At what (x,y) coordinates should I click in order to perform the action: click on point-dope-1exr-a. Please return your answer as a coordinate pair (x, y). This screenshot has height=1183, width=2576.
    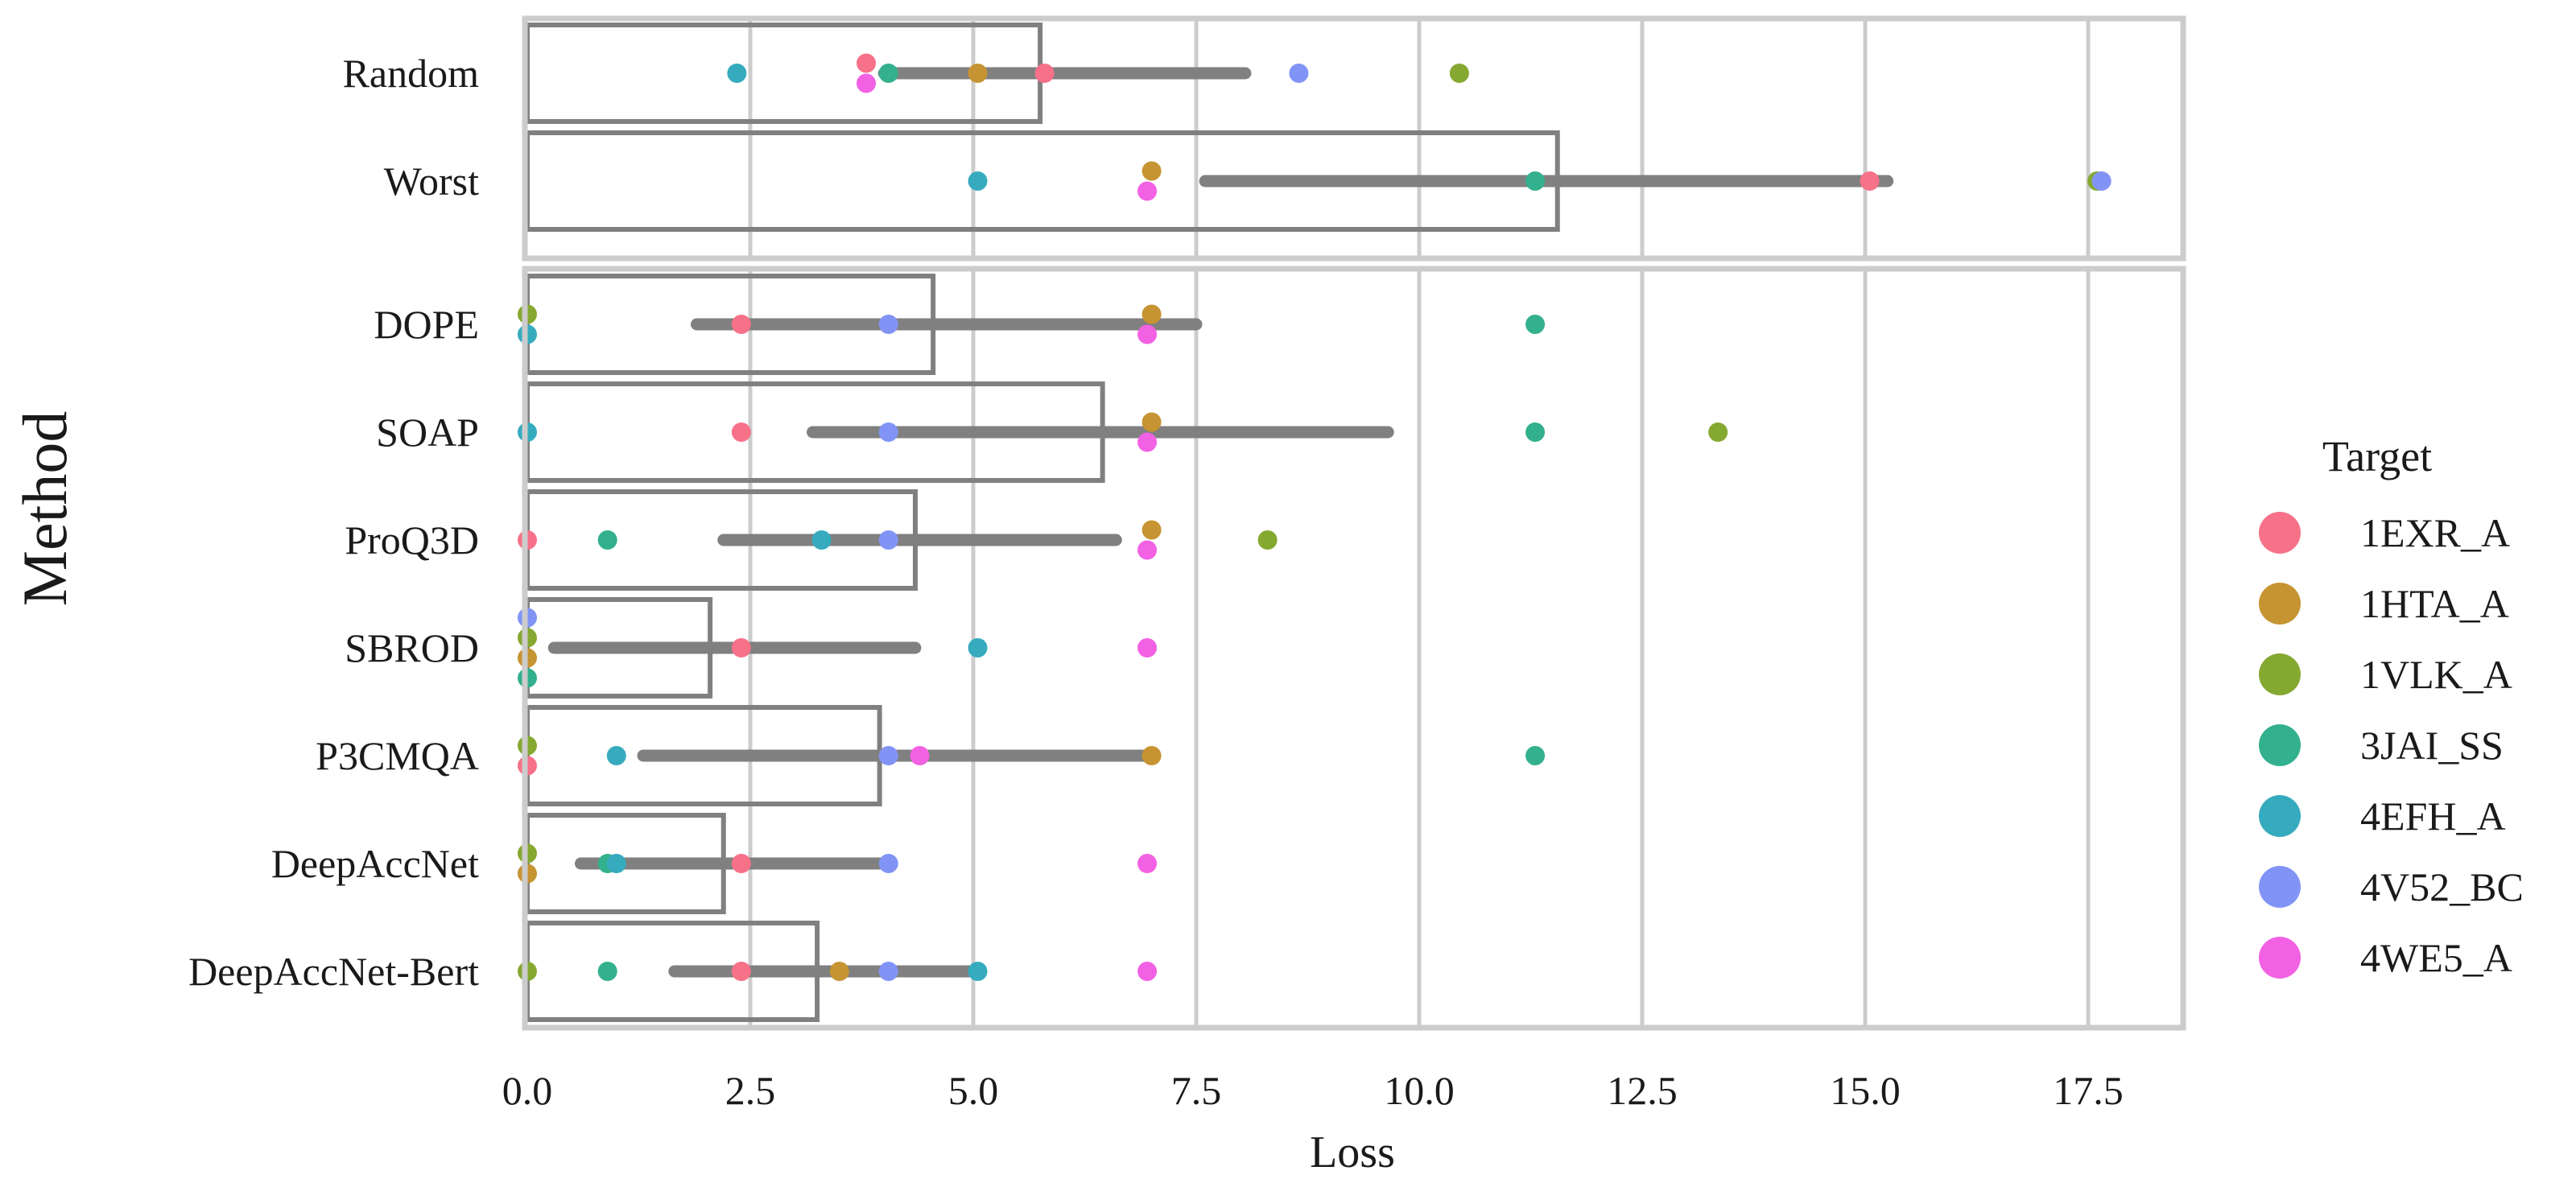
    Looking at the image, I should click on (741, 324).